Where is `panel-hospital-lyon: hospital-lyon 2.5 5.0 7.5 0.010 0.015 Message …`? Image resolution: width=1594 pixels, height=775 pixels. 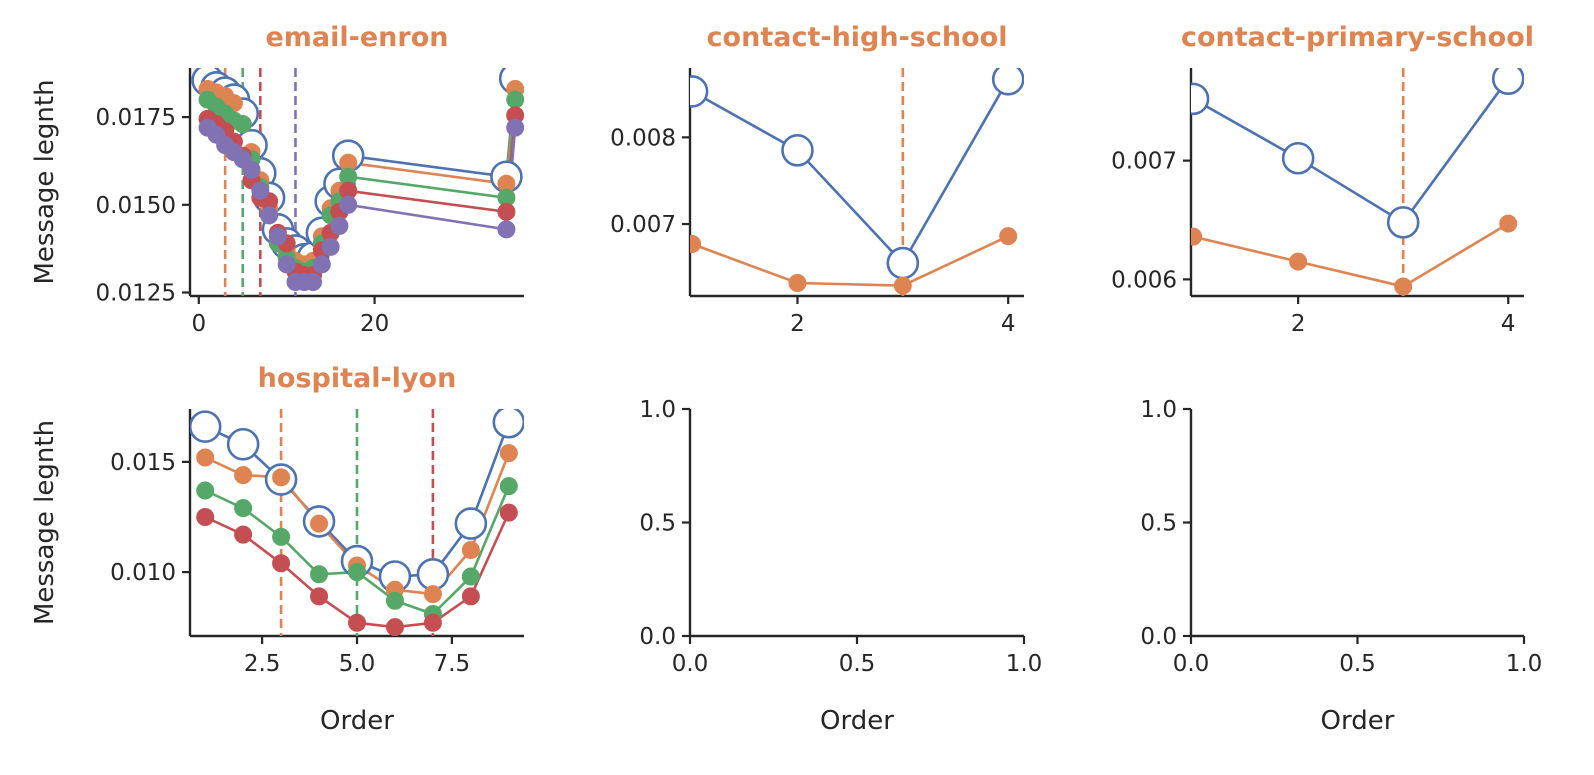
panel-hospital-lyon: hospital-lyon 2.5 5.0 7.5 0.010 0.015 Message … is located at coordinates (277, 549).